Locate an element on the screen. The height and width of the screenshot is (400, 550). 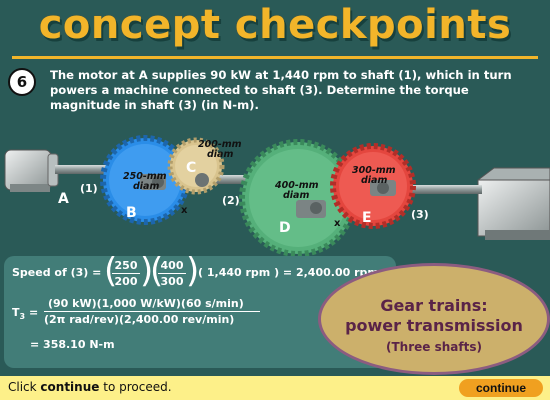
label-x2: x is located at coordinates (337, 223).